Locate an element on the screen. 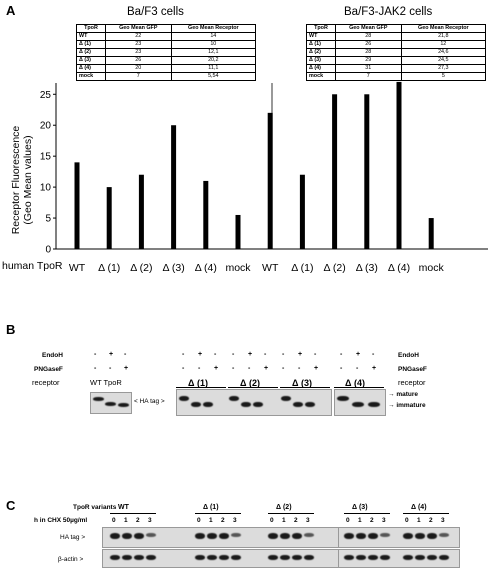 Image resolution: width=490 pixels, height=571 pixels. mature-text: mature is located at coordinates (407, 394).